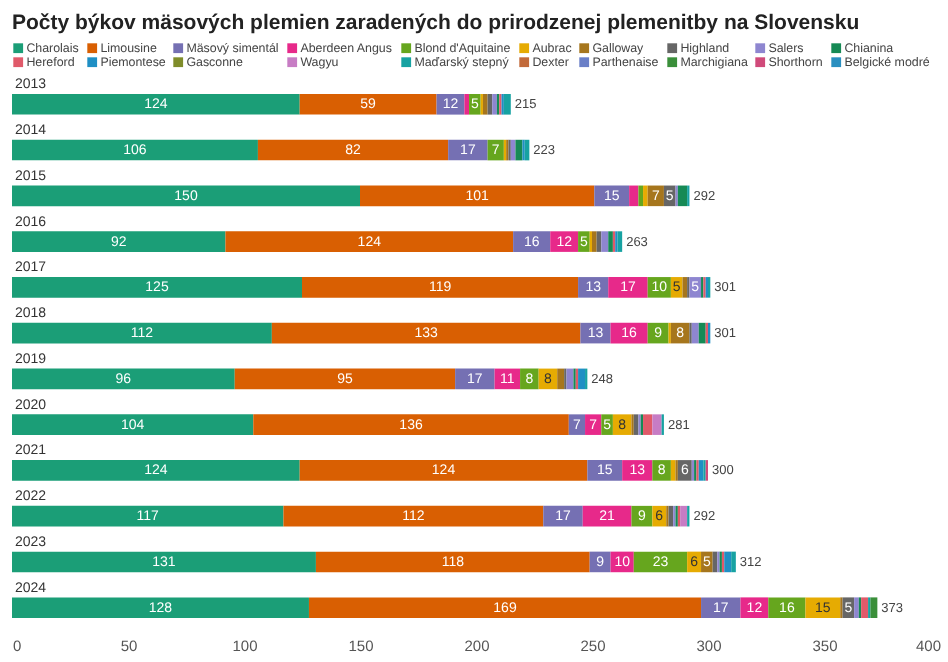 This screenshot has width=948, height=662. Describe the element at coordinates (436, 23) in the screenshot. I see `chart-title: Počty býkov mäsových plemien zaradených do prirodzenej plemenitby na Slovensku` at that location.